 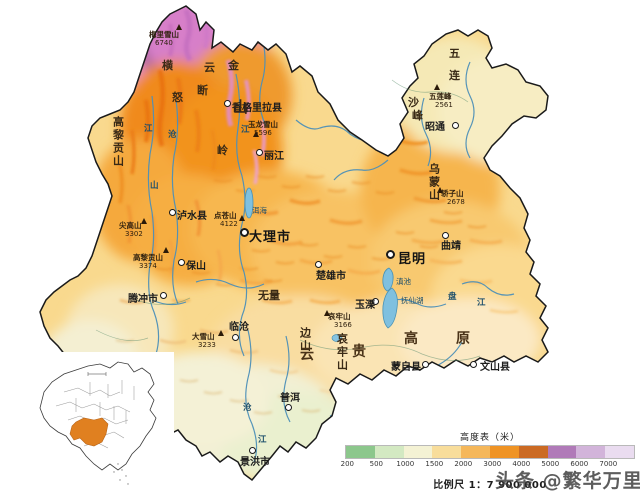 What do you see at coordinates (121, 474) in the screenshot?
I see `south-sea-islands` at bounding box center [121, 474].